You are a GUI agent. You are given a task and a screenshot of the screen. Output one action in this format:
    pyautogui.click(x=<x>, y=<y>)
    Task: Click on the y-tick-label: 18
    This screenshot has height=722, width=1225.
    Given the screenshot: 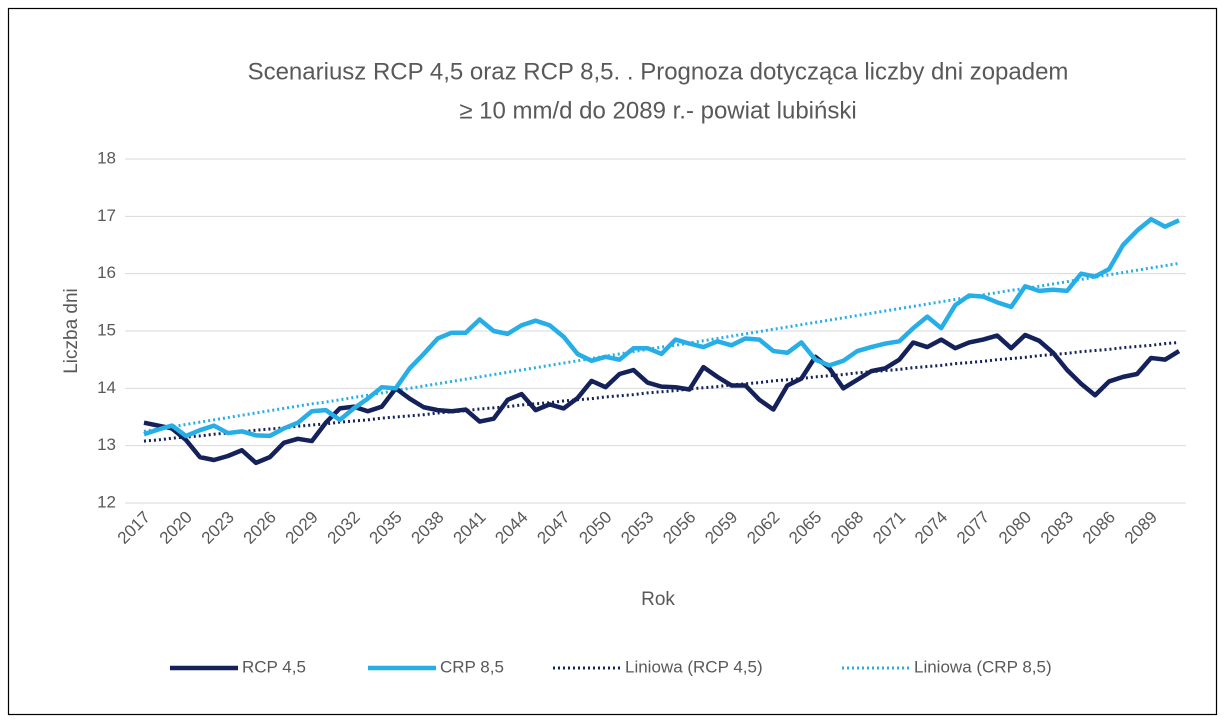 What is the action you would take?
    pyautogui.click(x=106, y=157)
    